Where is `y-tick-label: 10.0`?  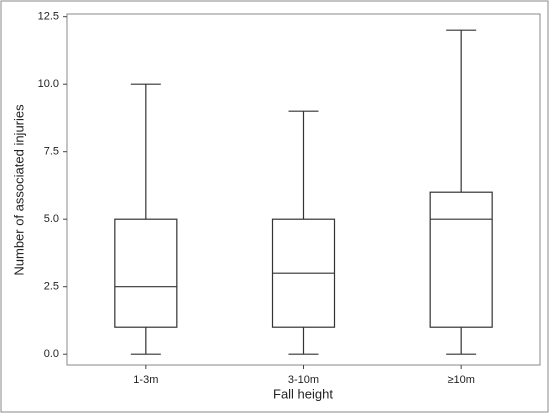 y-tick-label: 10.0 is located at coordinates (48, 84).